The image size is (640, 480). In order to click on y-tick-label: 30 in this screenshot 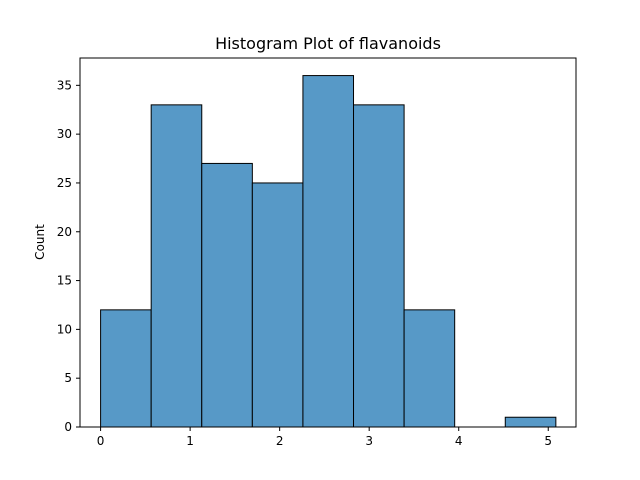, I will do `click(64, 134)`.